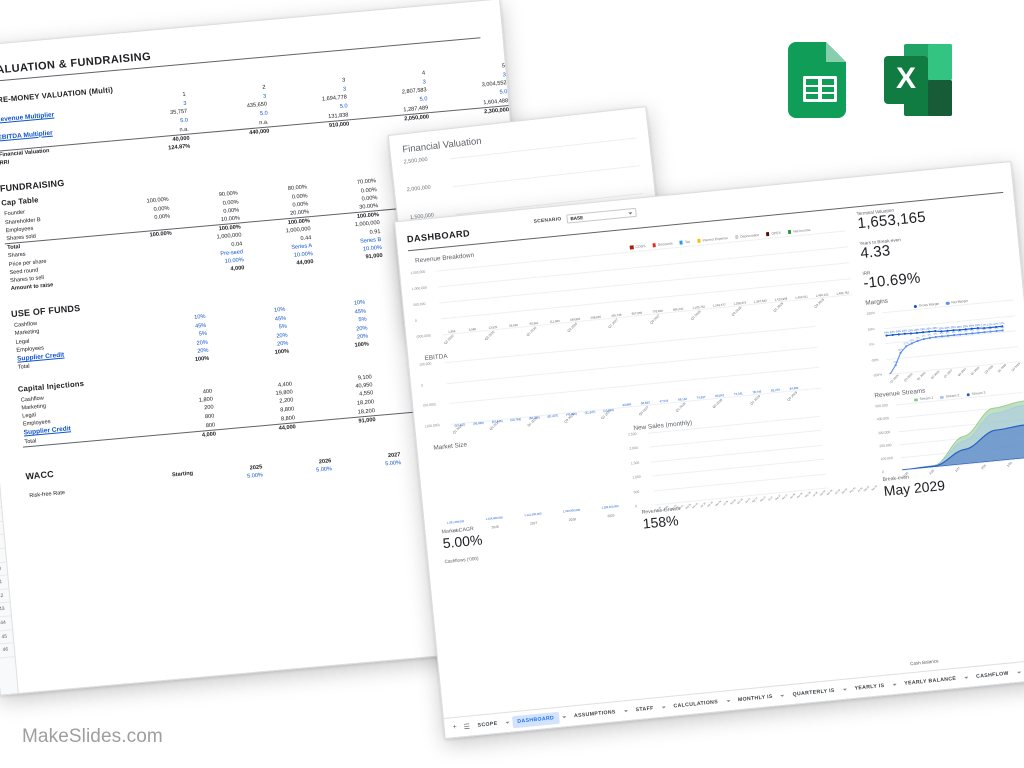 Image resolution: width=1024 pixels, height=768 pixels. Describe the element at coordinates (696, 704) in the screenshot. I see `tab-calculations: CALCULATIONS` at that location.